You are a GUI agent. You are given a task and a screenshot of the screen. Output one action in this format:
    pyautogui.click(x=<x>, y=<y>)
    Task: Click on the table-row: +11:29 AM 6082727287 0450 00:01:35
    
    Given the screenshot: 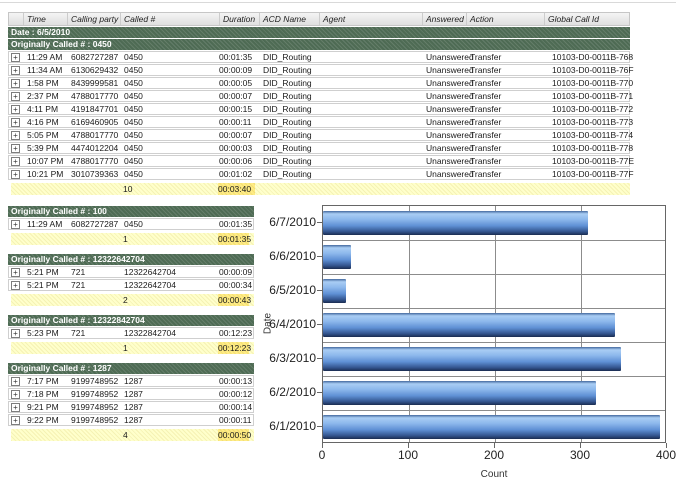 What is the action you would take?
    pyautogui.click(x=131, y=224)
    